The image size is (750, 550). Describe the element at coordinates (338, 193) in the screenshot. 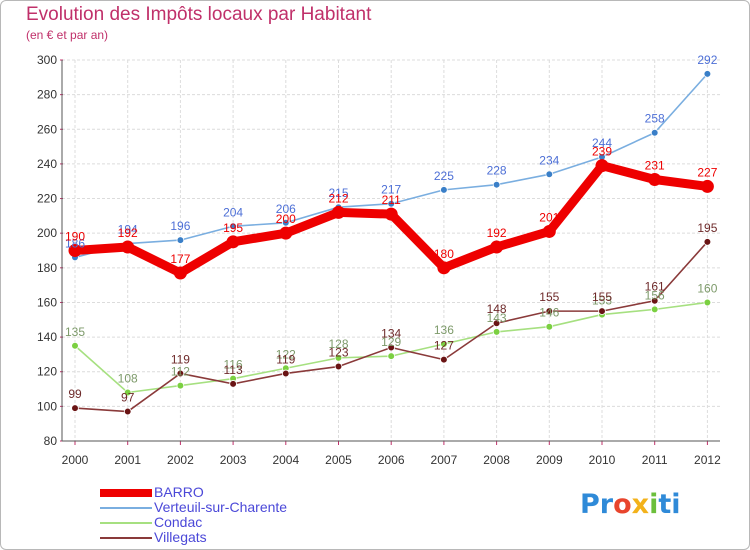

I see `data-label: 215` at that location.